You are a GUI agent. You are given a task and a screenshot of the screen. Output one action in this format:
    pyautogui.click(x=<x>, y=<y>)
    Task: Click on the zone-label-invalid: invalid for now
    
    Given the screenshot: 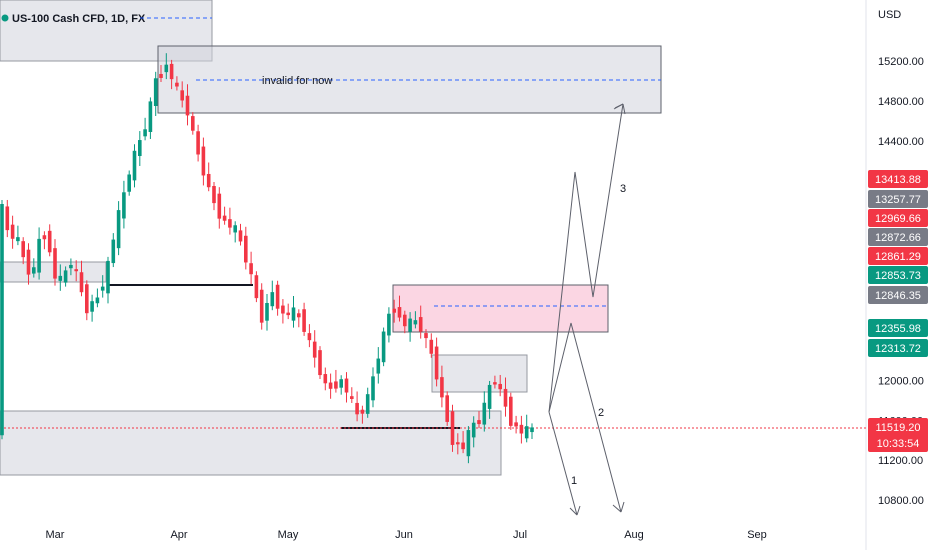 What is the action you would take?
    pyautogui.click(x=297, y=81)
    